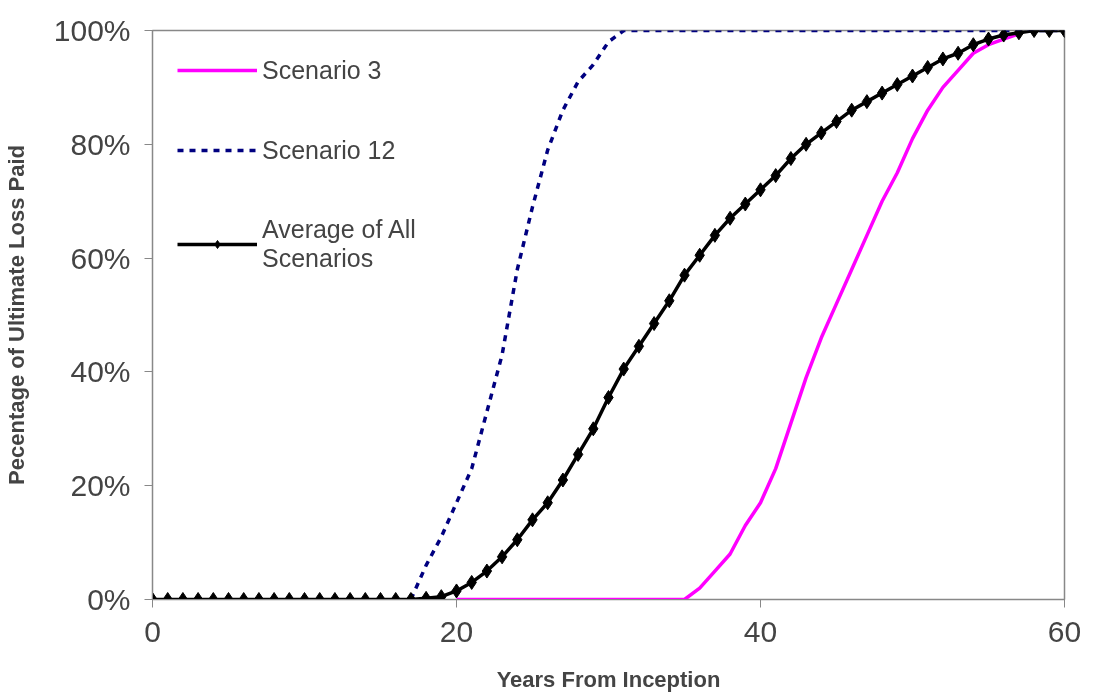  I want to click on x-axis-title: Years From Inception, so click(608, 679).